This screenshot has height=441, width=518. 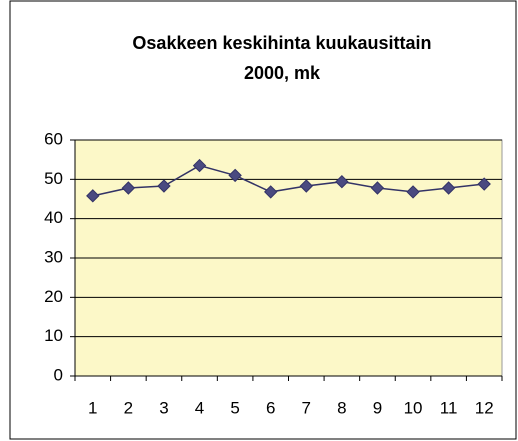 What do you see at coordinates (53, 138) in the screenshot?
I see `y-tick-label: 60` at bounding box center [53, 138].